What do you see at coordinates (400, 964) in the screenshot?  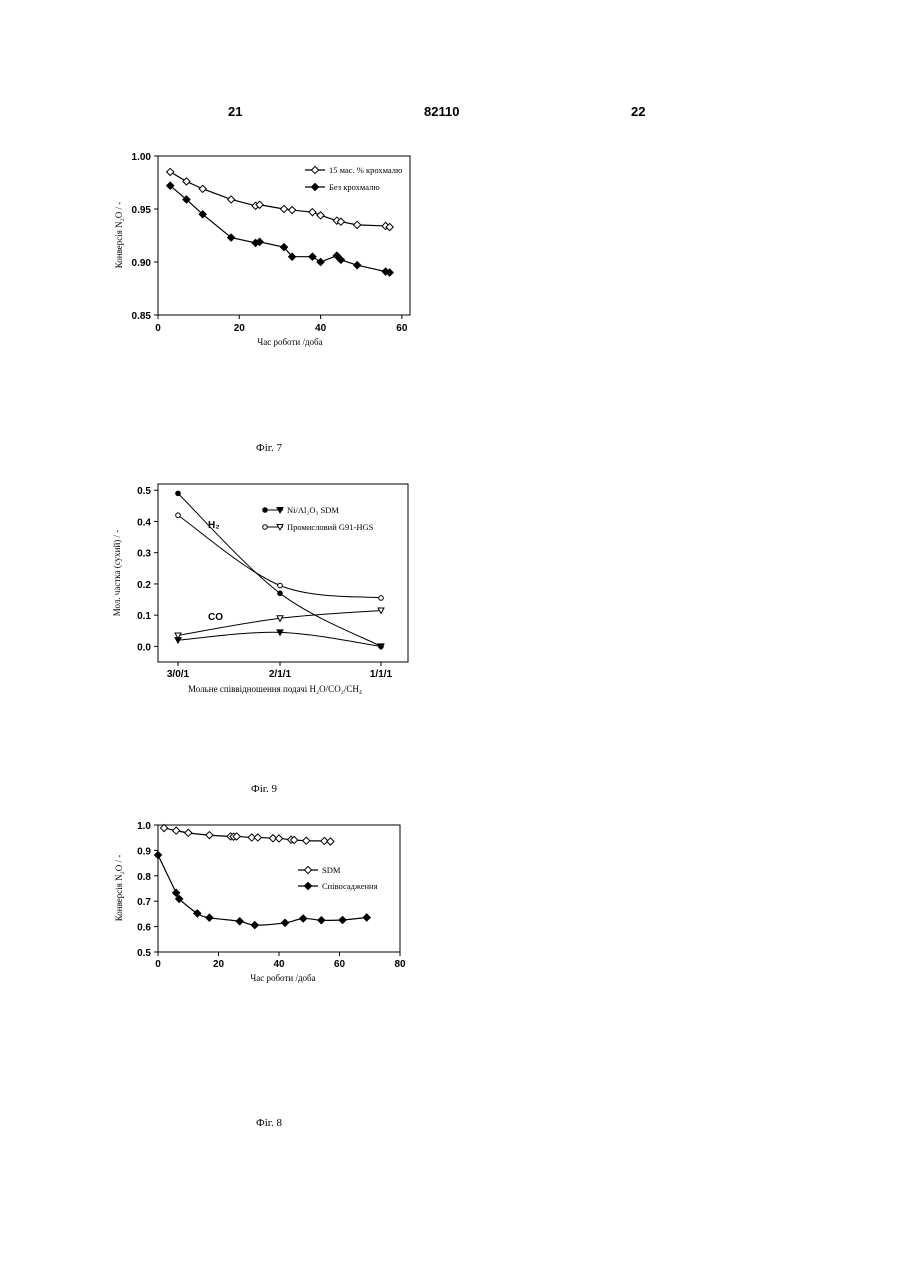 I see `x-tick-label: 80` at bounding box center [400, 964].